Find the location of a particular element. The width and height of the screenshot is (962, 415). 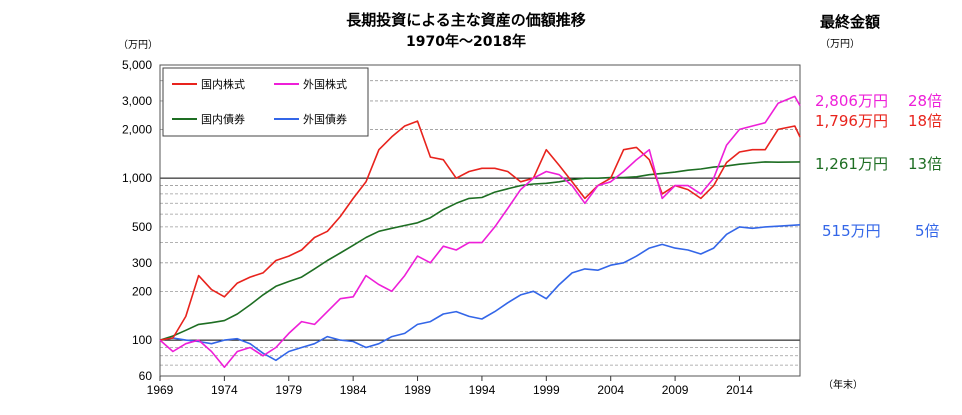

legend-label-foreign-stock: 外国株式 is located at coordinates (325, 84).